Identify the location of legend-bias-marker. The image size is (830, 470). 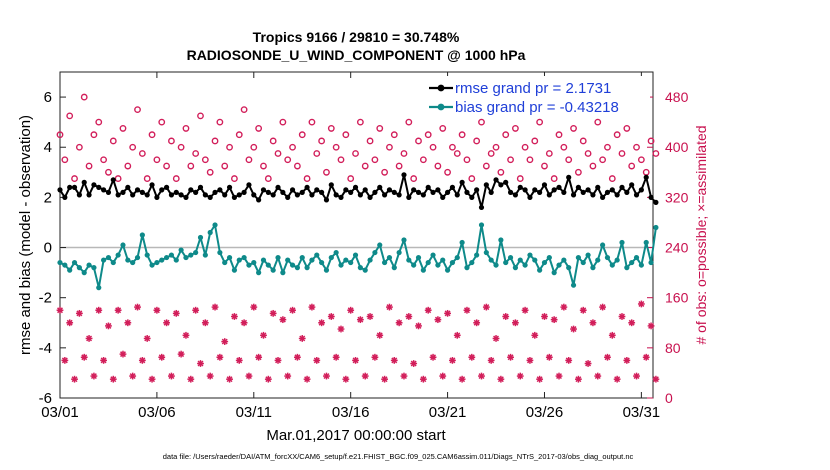
(441, 107).